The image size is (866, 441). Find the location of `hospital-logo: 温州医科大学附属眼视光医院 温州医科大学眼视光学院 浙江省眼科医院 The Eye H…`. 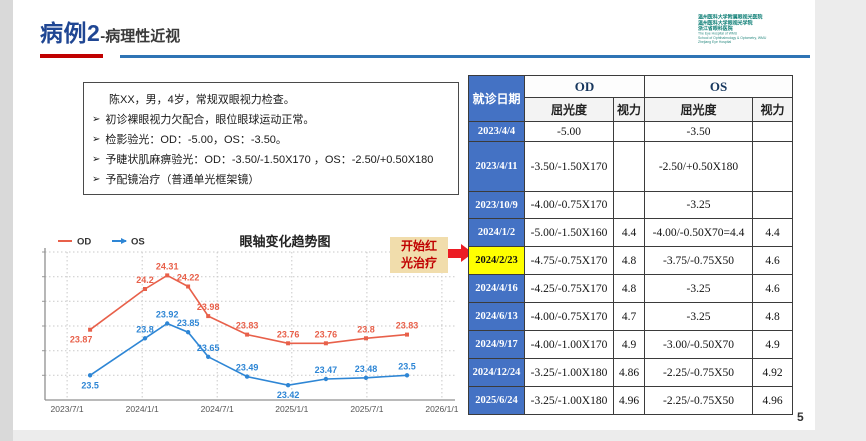

hospital-logo: 温州医科大学附属眼视光医院 温州医科大学眼视光学院 浙江省眼科医院 The Eye H… is located at coordinates (751, 35).